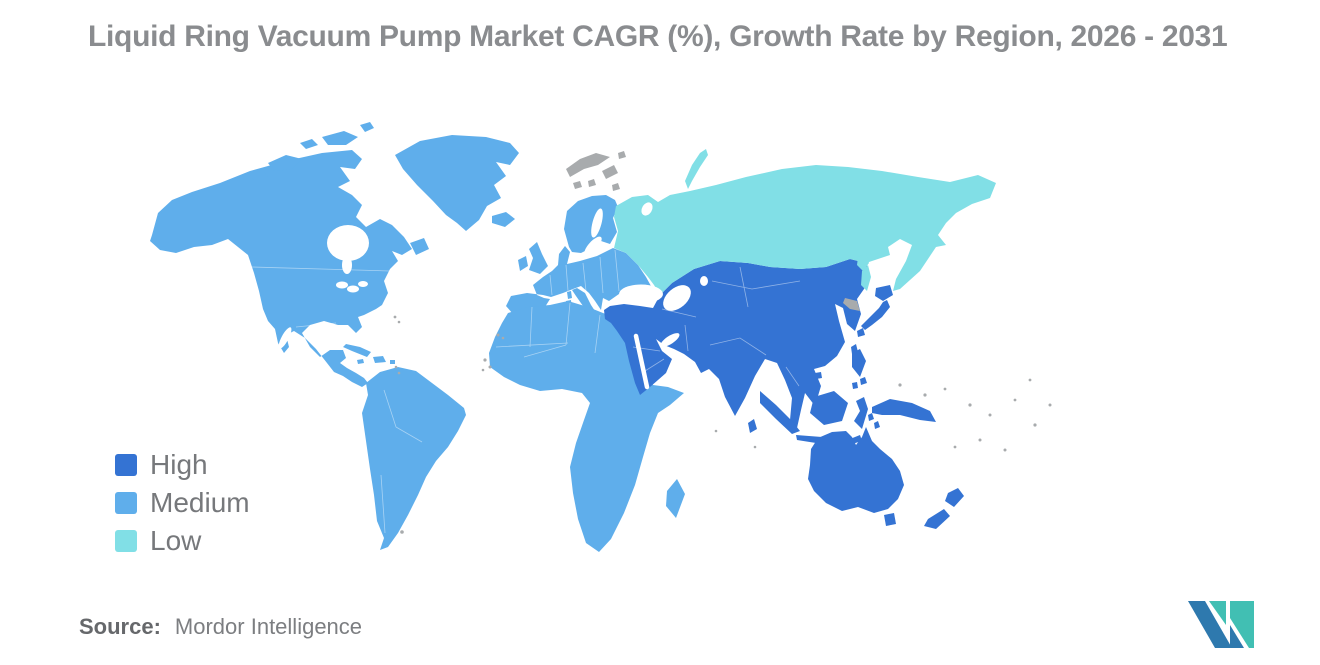  I want to click on region-north-korea, so click(851, 304).